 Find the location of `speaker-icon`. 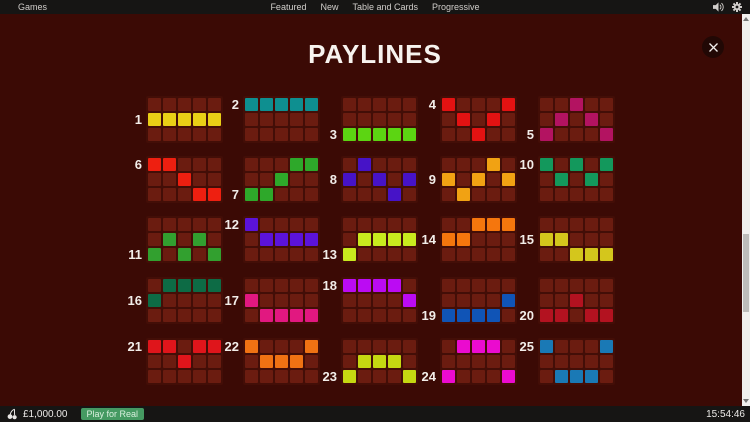

speaker-icon is located at coordinates (718, 7).